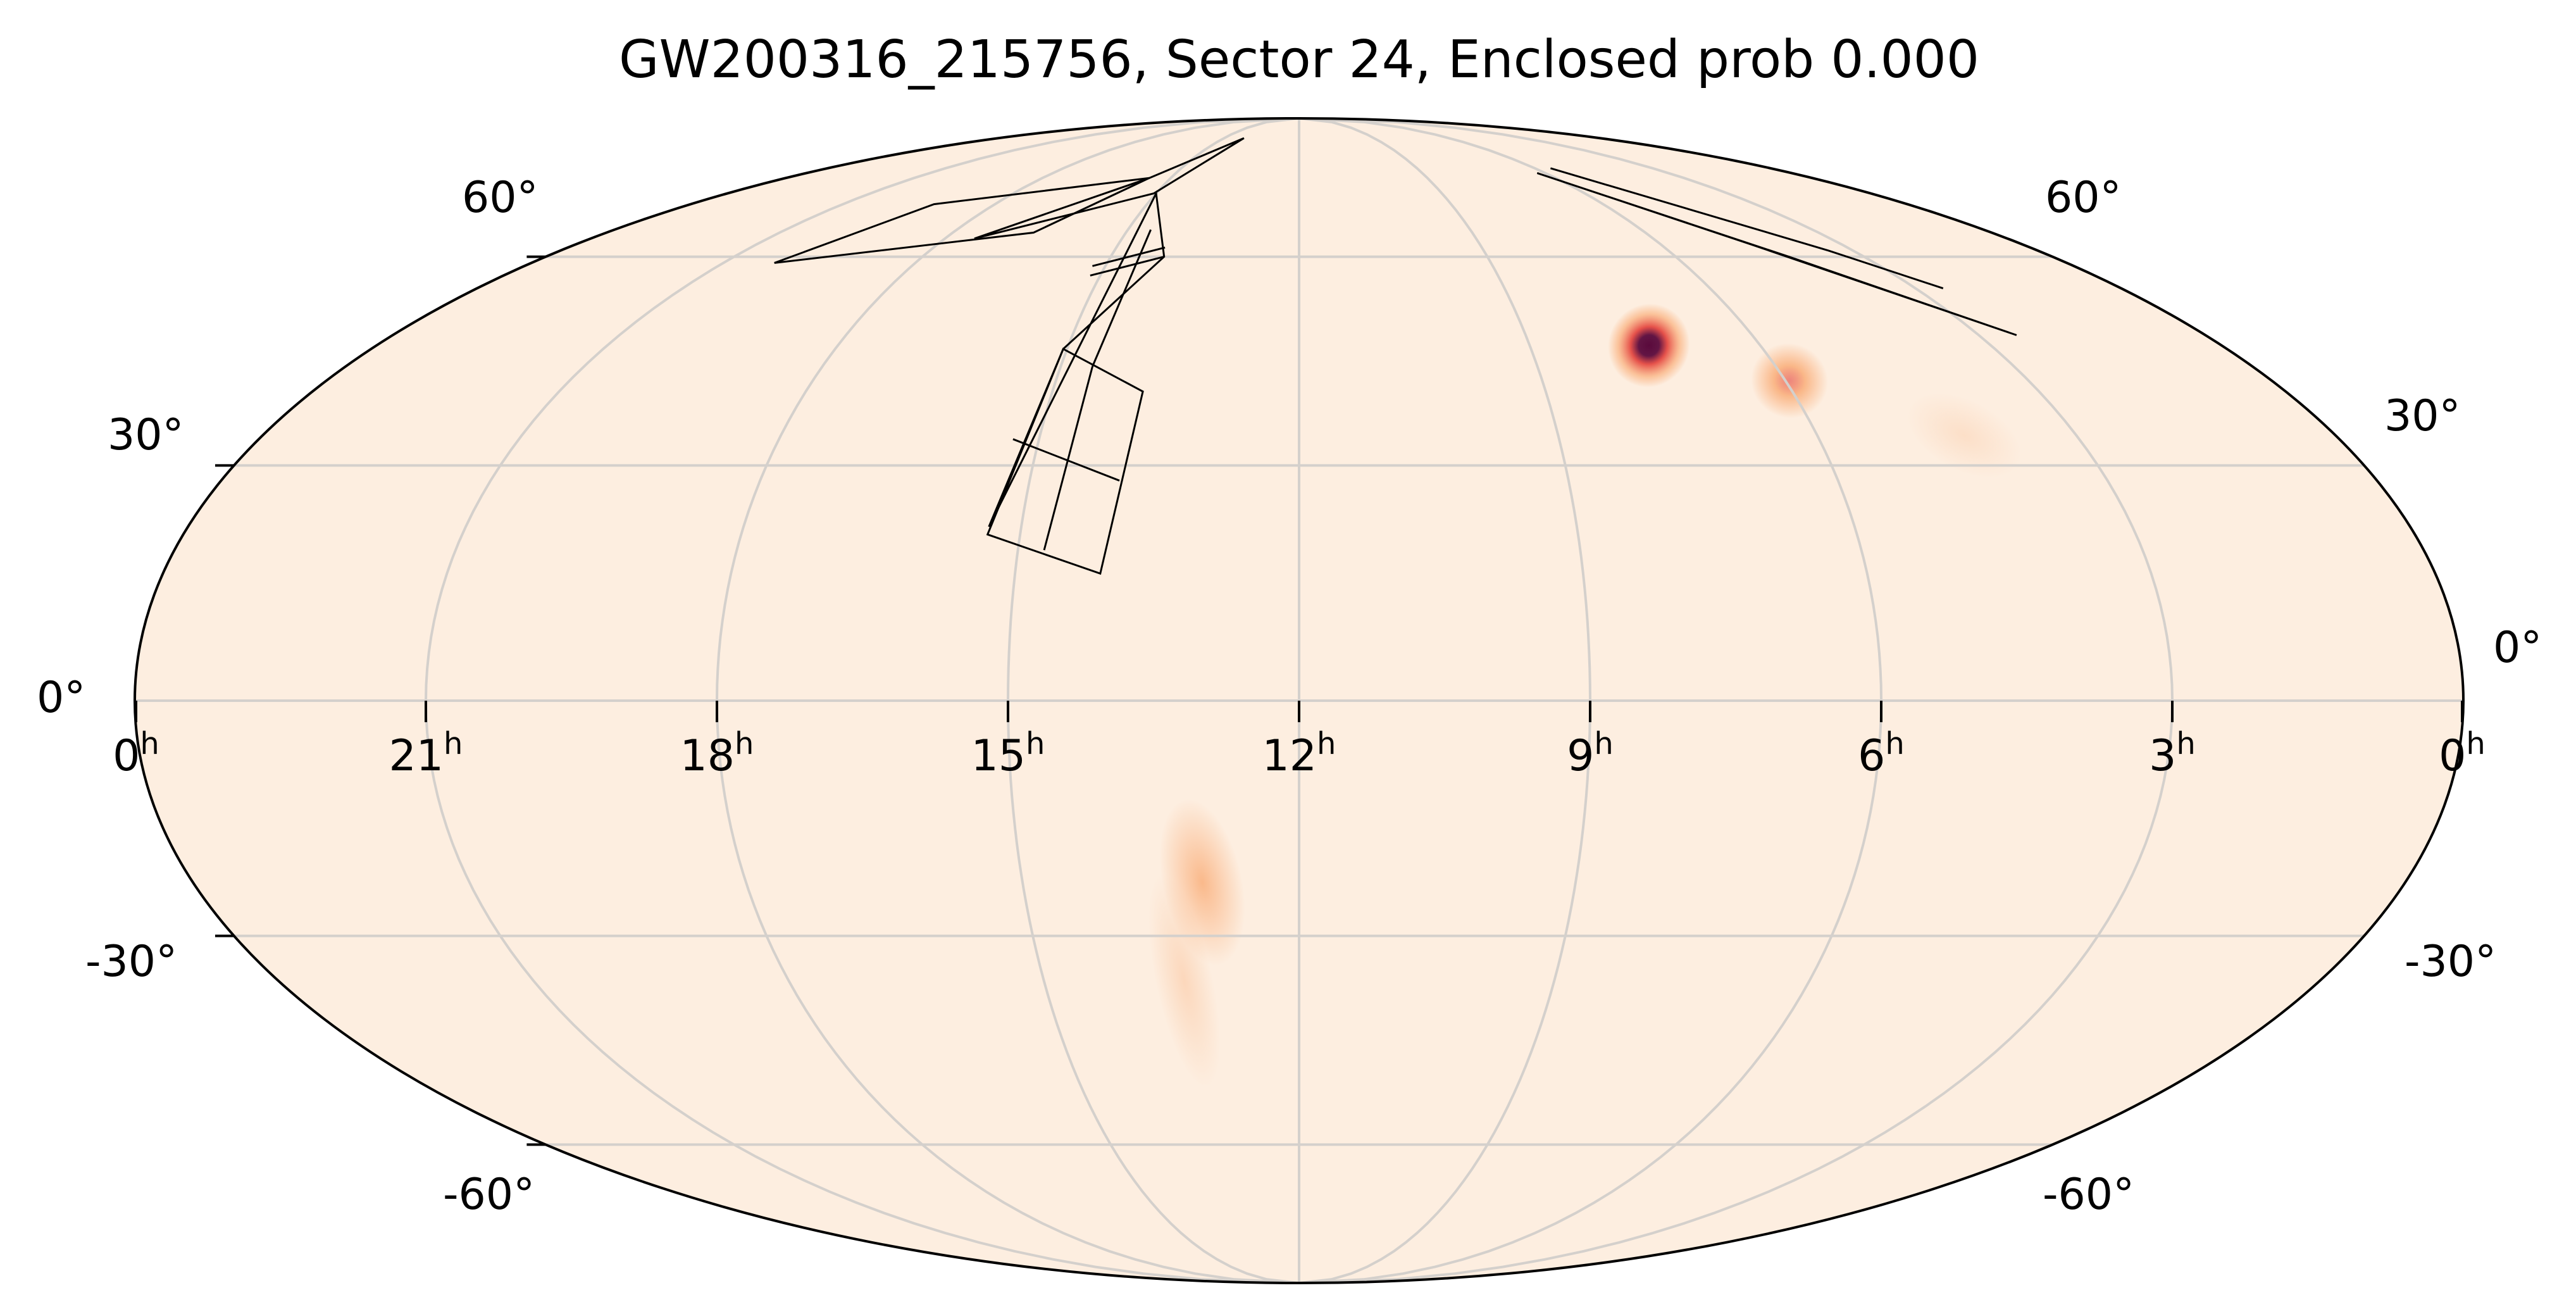  Describe the element at coordinates (146, 435) in the screenshot. I see `dec-label-left-30: 30°` at that location.